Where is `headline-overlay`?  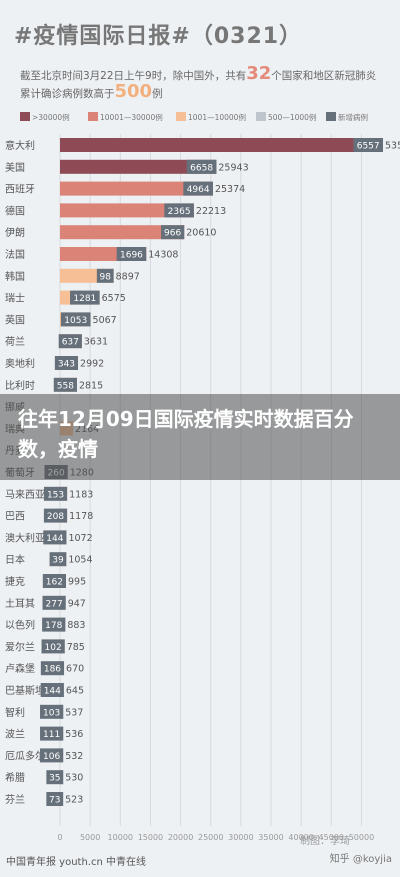 headline-overlay is located at coordinates (200, 437).